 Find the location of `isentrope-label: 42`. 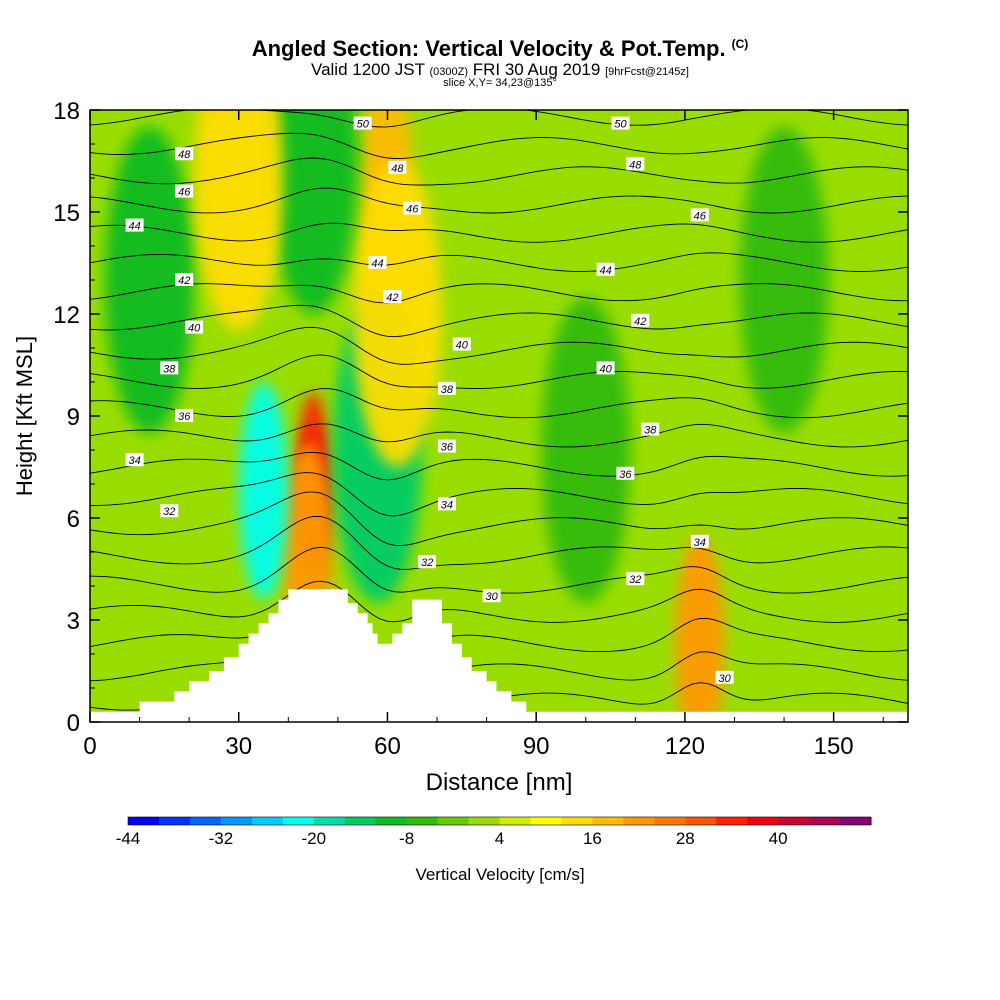

isentrope-label: 42 is located at coordinates (640, 320).